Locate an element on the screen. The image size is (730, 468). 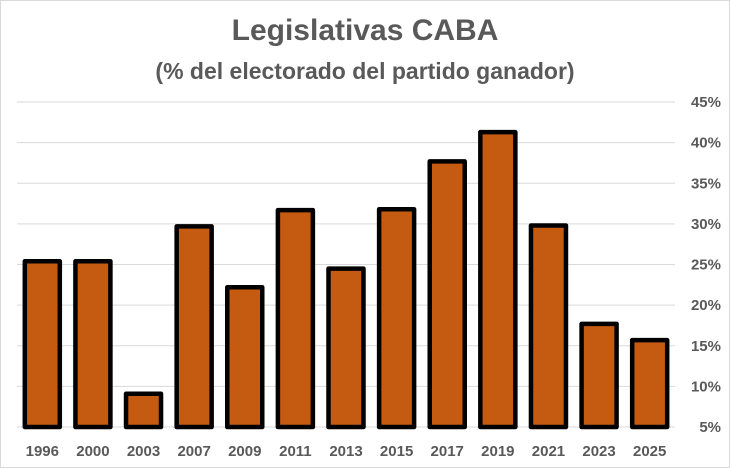
x-tick-label: 2019 is located at coordinates (497, 451).